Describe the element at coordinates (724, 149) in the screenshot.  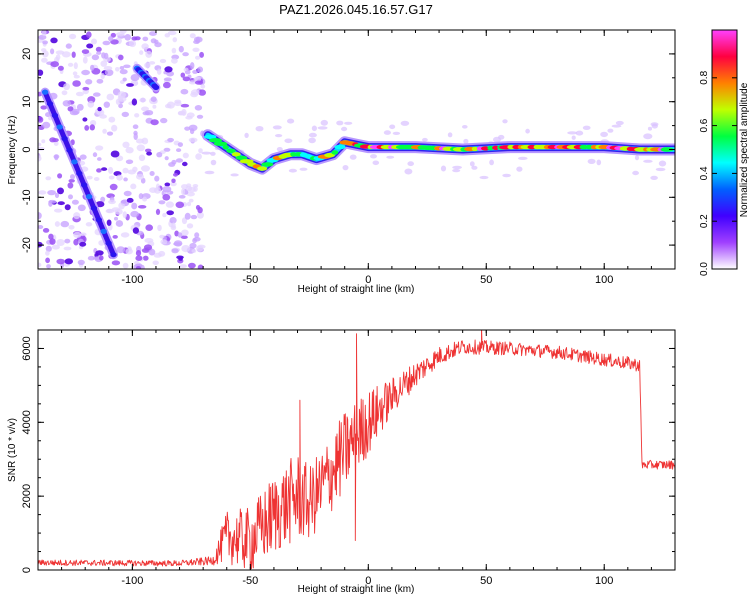
I see `colorbar-scale` at that location.